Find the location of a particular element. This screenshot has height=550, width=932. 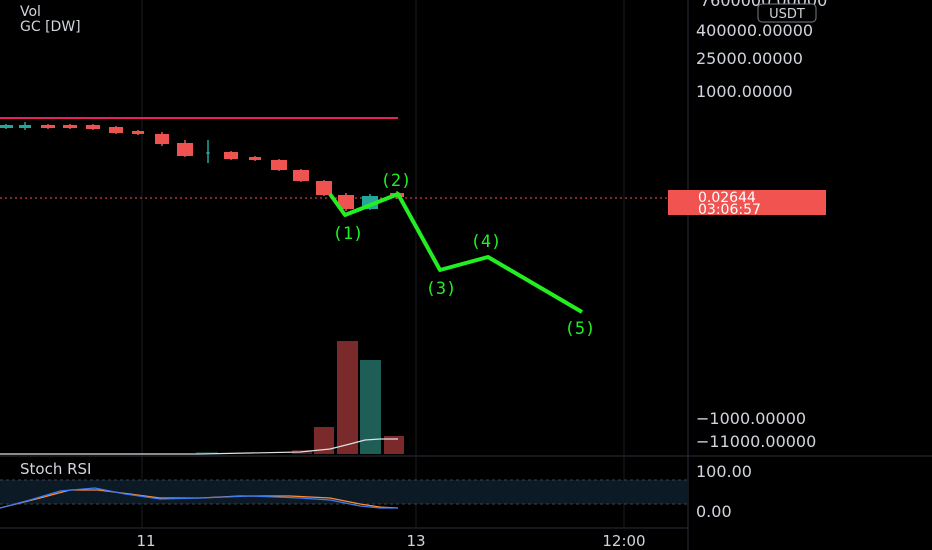

rsi-title: Stoch RSI is located at coordinates (55, 469).